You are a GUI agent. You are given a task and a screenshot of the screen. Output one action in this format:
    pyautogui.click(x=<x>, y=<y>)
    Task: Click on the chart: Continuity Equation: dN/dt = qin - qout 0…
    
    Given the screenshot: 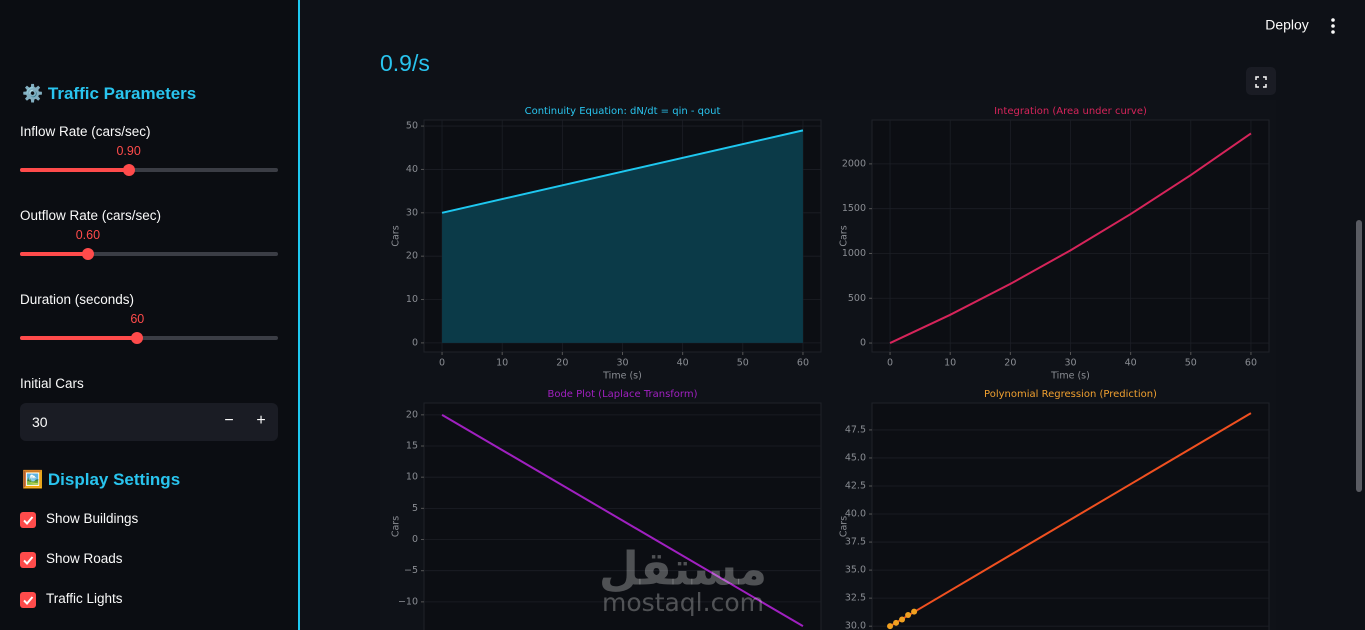 What is the action you would take?
    pyautogui.click(x=606, y=244)
    